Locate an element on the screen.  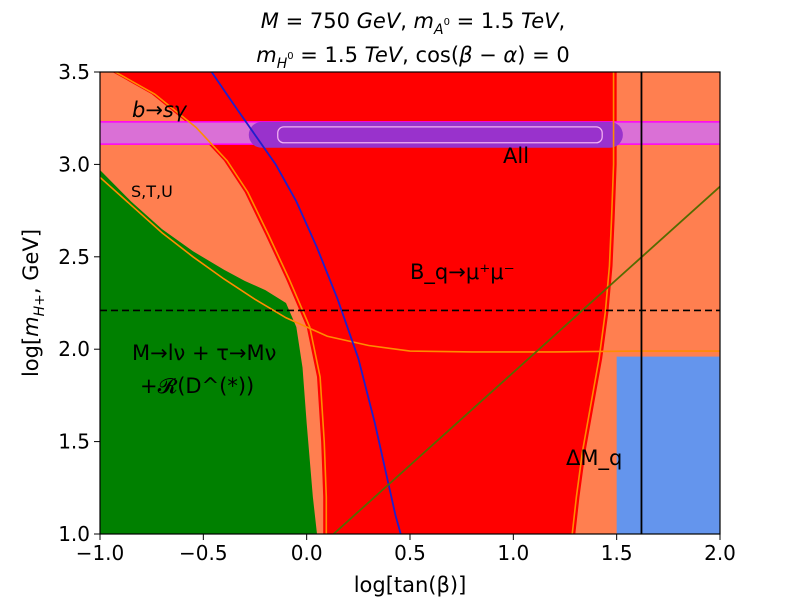
annotation-bq-mumu: B_q→μ⁺μ⁻ is located at coordinates (462, 272).